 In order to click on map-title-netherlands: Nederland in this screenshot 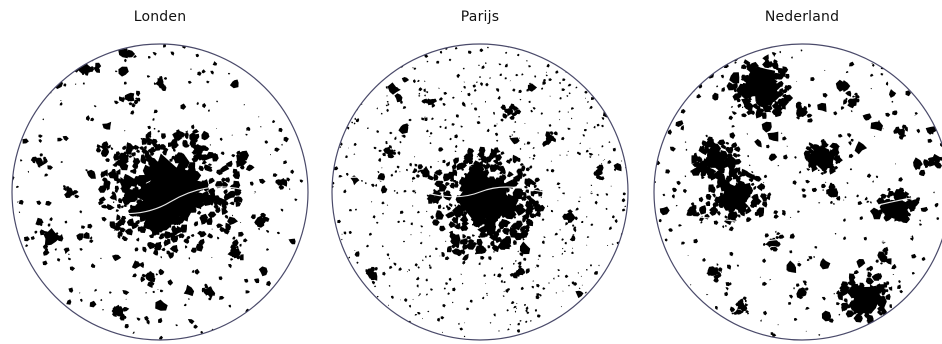, I will do `click(802, 17)`.